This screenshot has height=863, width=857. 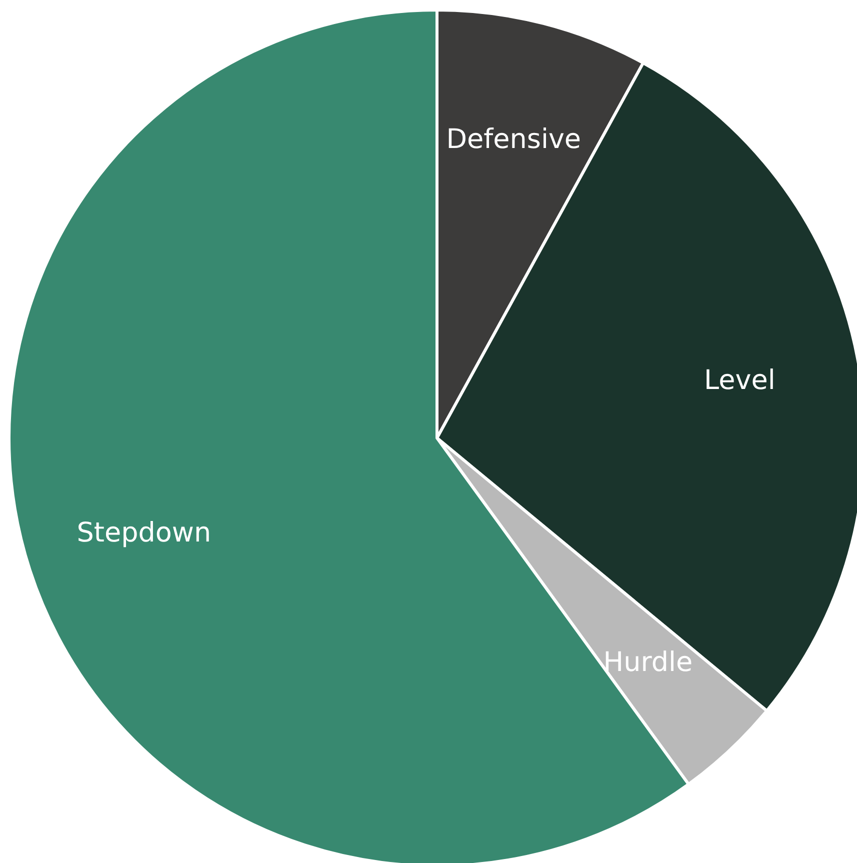 What do you see at coordinates (514, 140) in the screenshot?
I see `slice-label: Defensive` at bounding box center [514, 140].